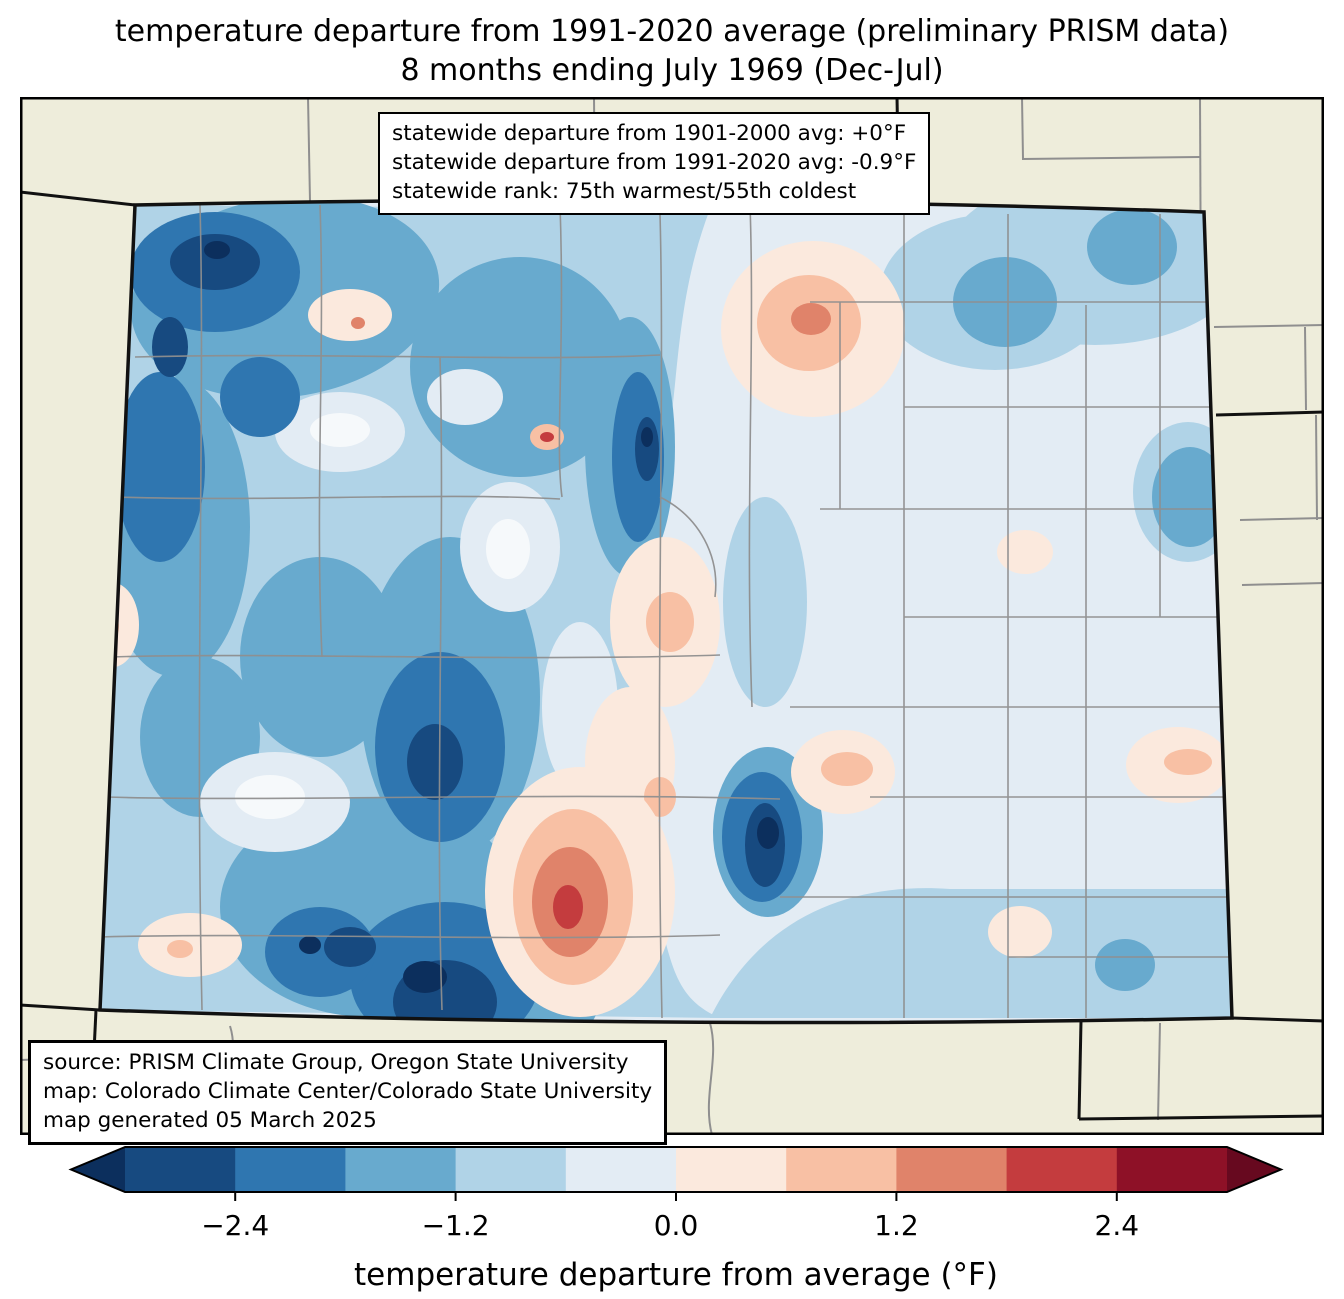 Image resolution: width=1344 pixels, height=1299 pixels. What do you see at coordinates (98, 1169) in the screenshot?
I see `colorbar-under-arrow` at bounding box center [98, 1169].